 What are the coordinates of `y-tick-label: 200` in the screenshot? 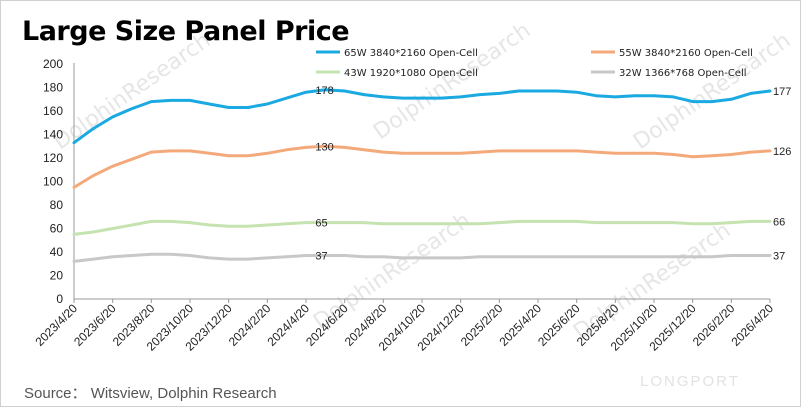 It's located at (53, 64).